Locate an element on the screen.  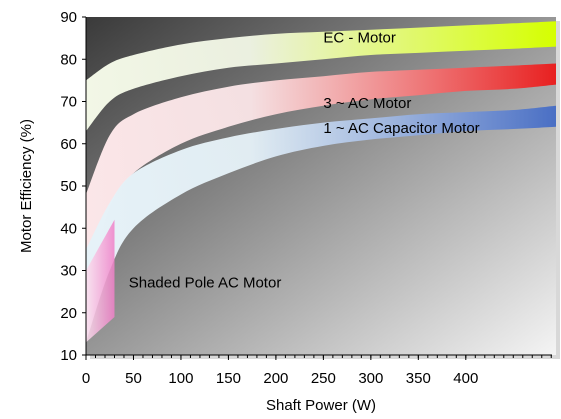
x-axis-title: Shaft Power (W) is located at coordinates (321, 405).